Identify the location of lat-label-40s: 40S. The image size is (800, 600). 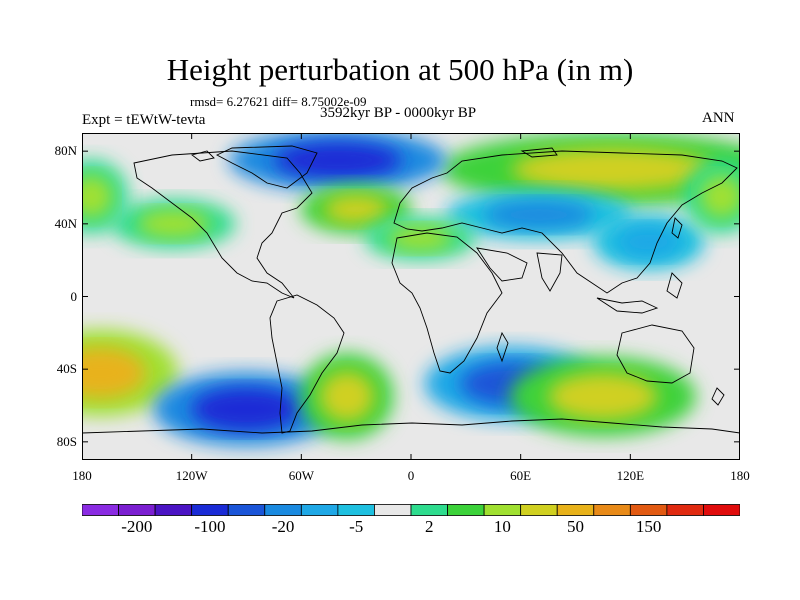
(66, 369).